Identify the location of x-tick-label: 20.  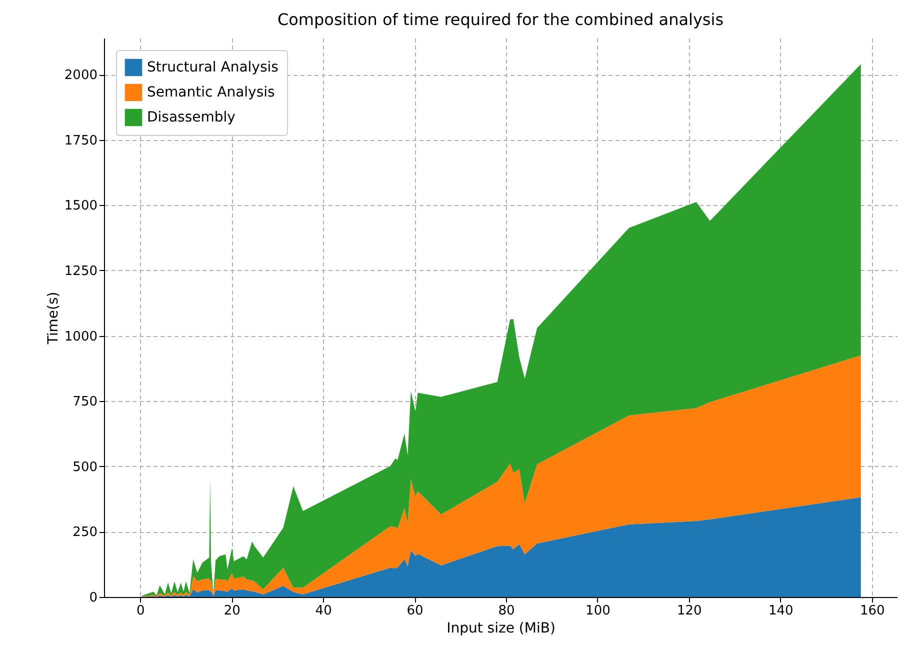
(232, 611).